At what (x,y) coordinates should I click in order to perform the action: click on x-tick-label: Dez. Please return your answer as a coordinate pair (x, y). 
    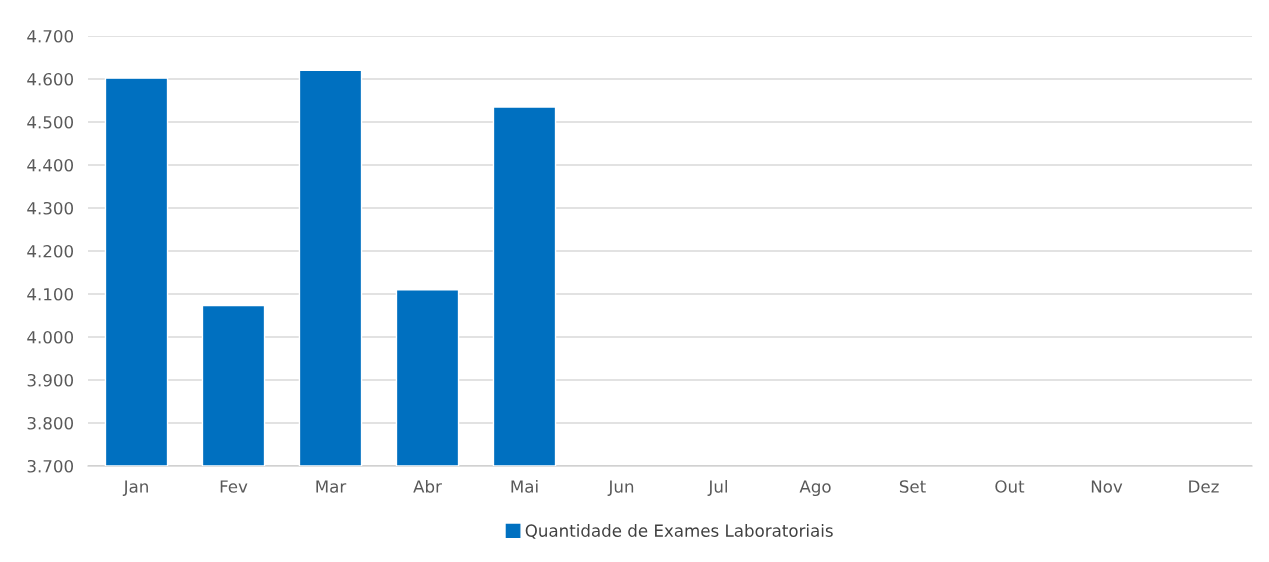
    Looking at the image, I should click on (1204, 486).